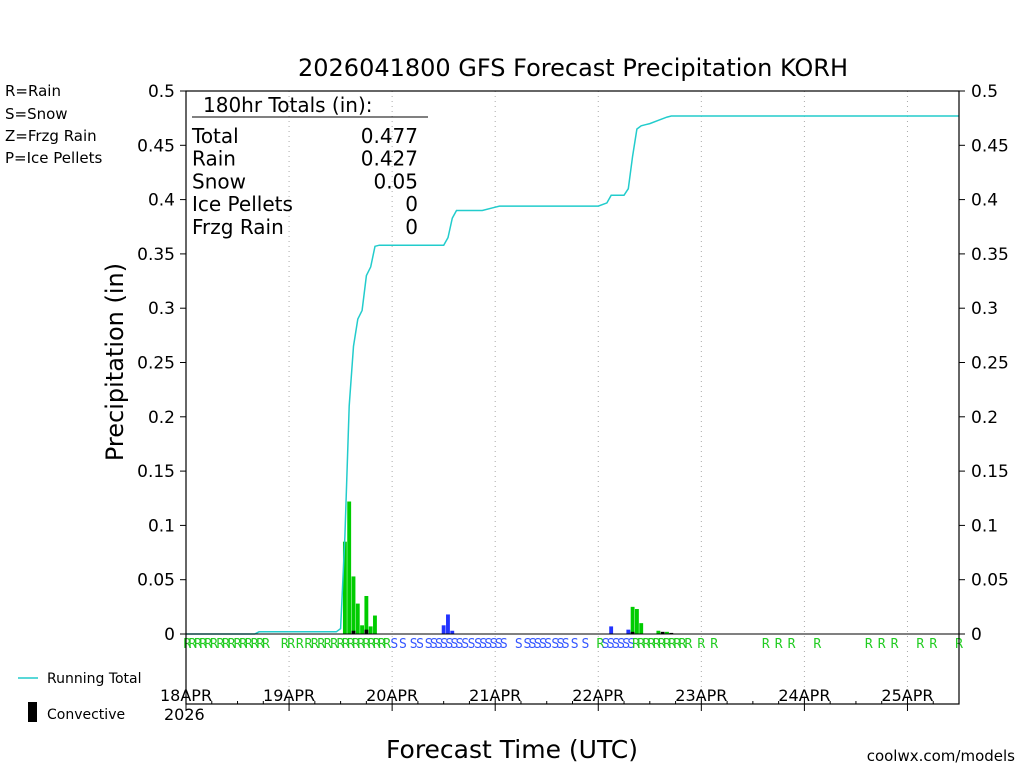 This screenshot has height=768, width=1024. I want to click on ptype-mark-84: R, so click(779, 644).